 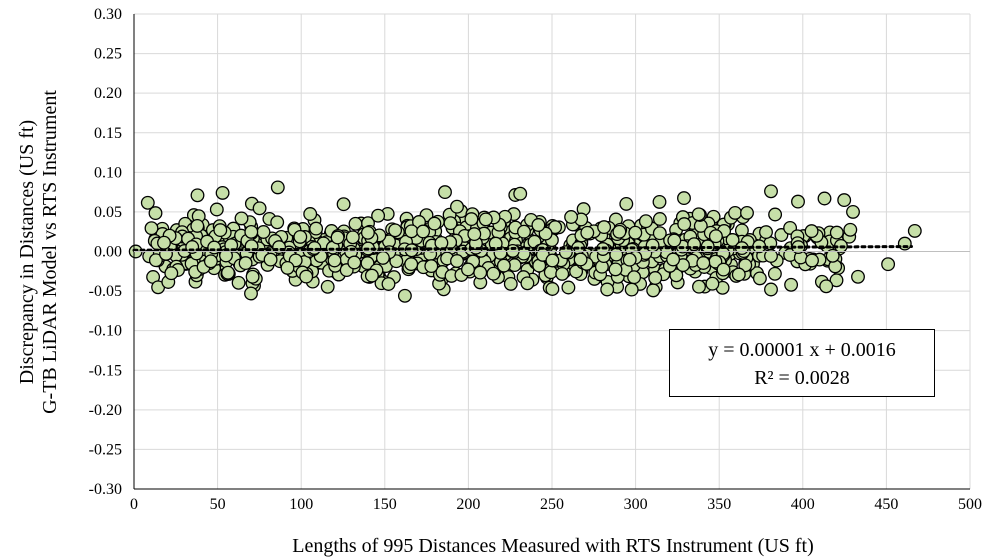 I want to click on y-tick-label-3: 0.15, so click(x=108, y=133).